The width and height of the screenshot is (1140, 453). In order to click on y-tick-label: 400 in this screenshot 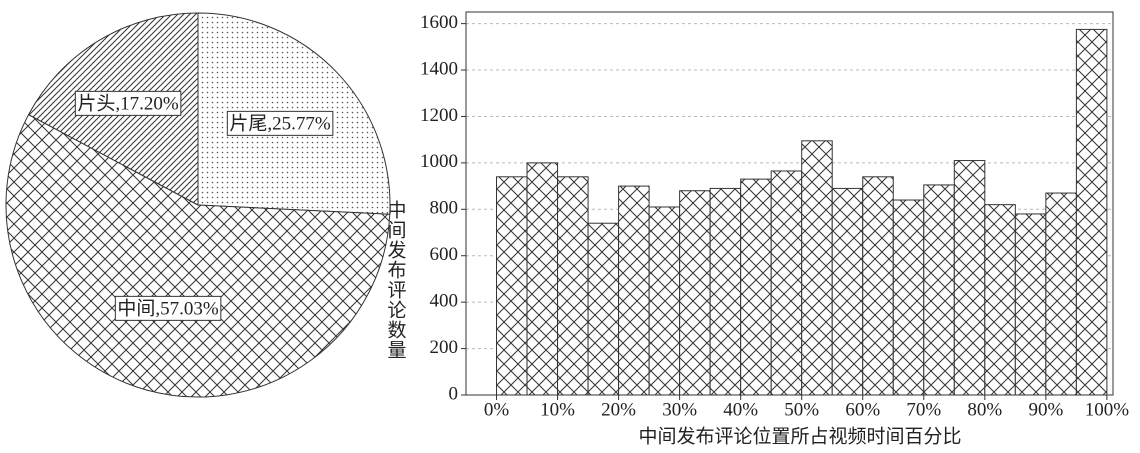, I will do `click(444, 301)`.